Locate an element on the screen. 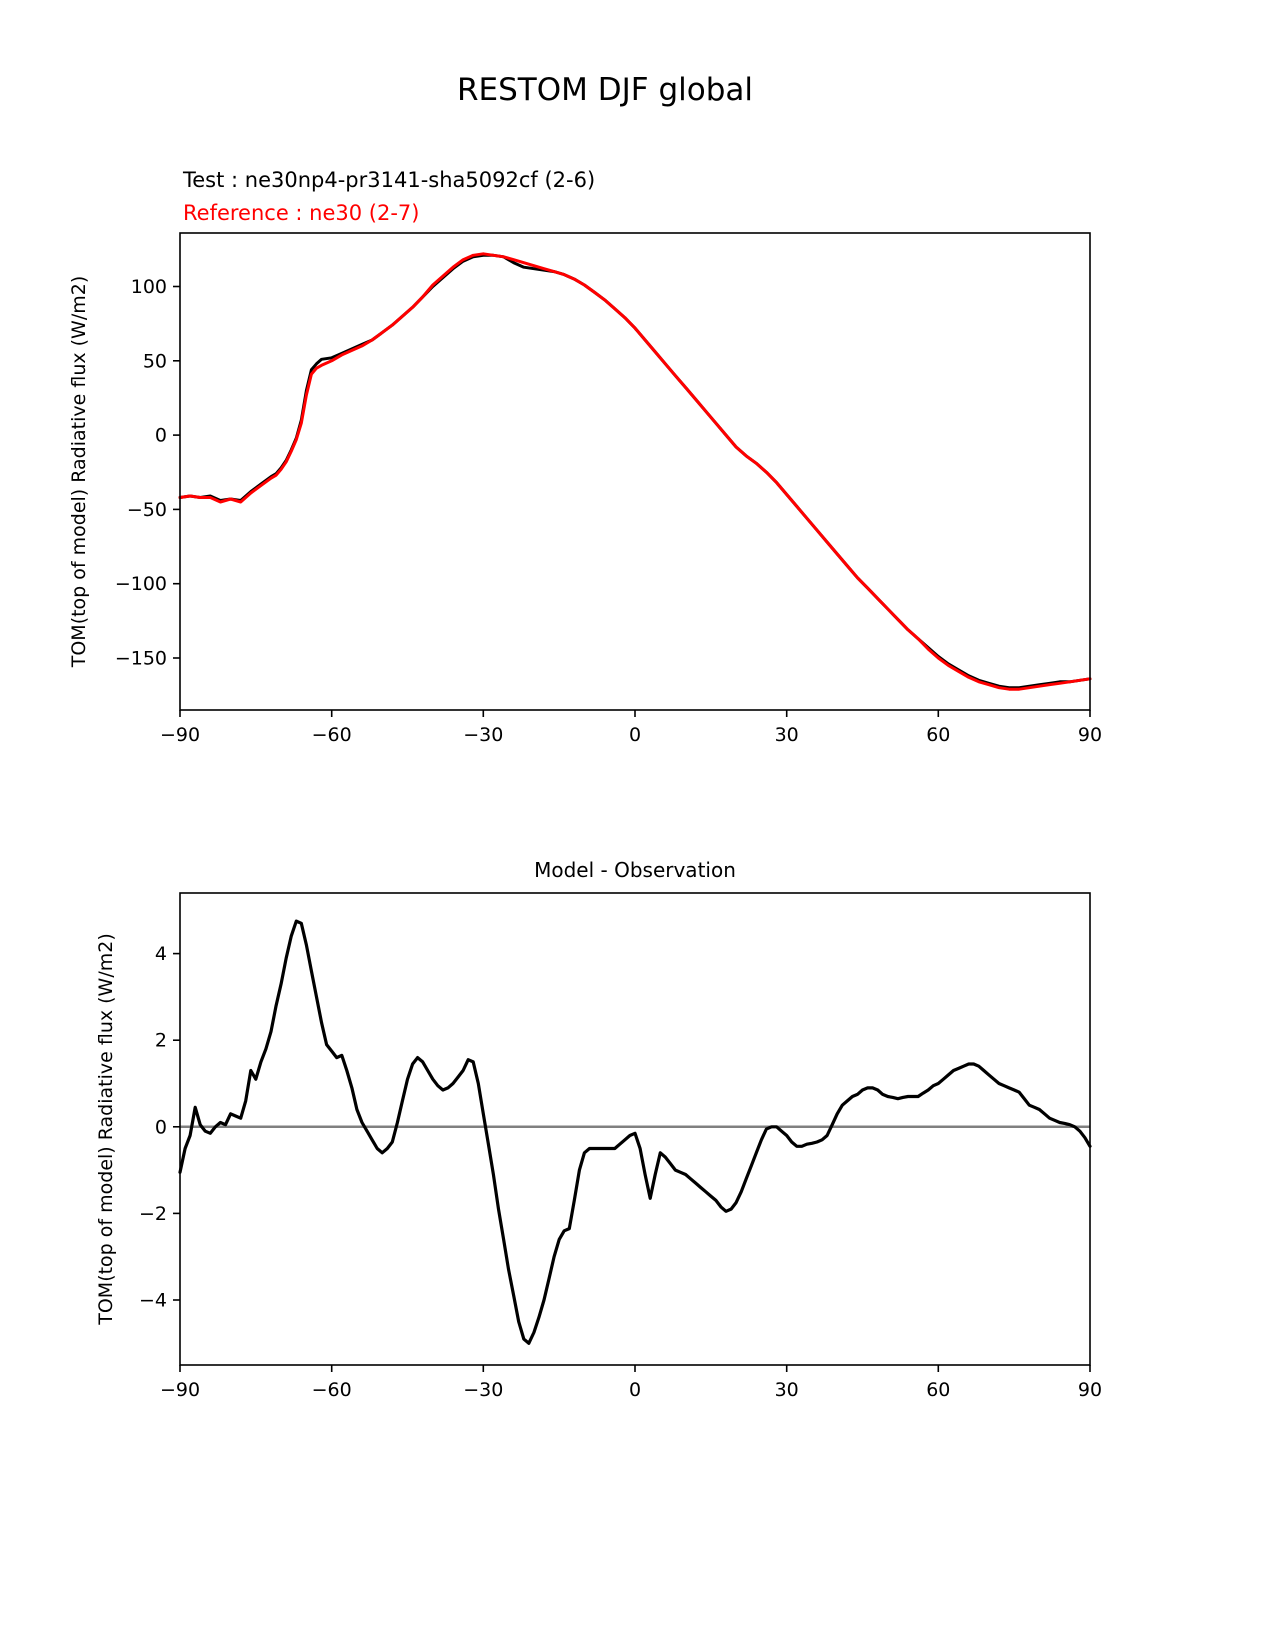 This screenshot has height=1650, width=1275. legend-reference-label: Reference : ne30 (2-7) is located at coordinates (301, 213).